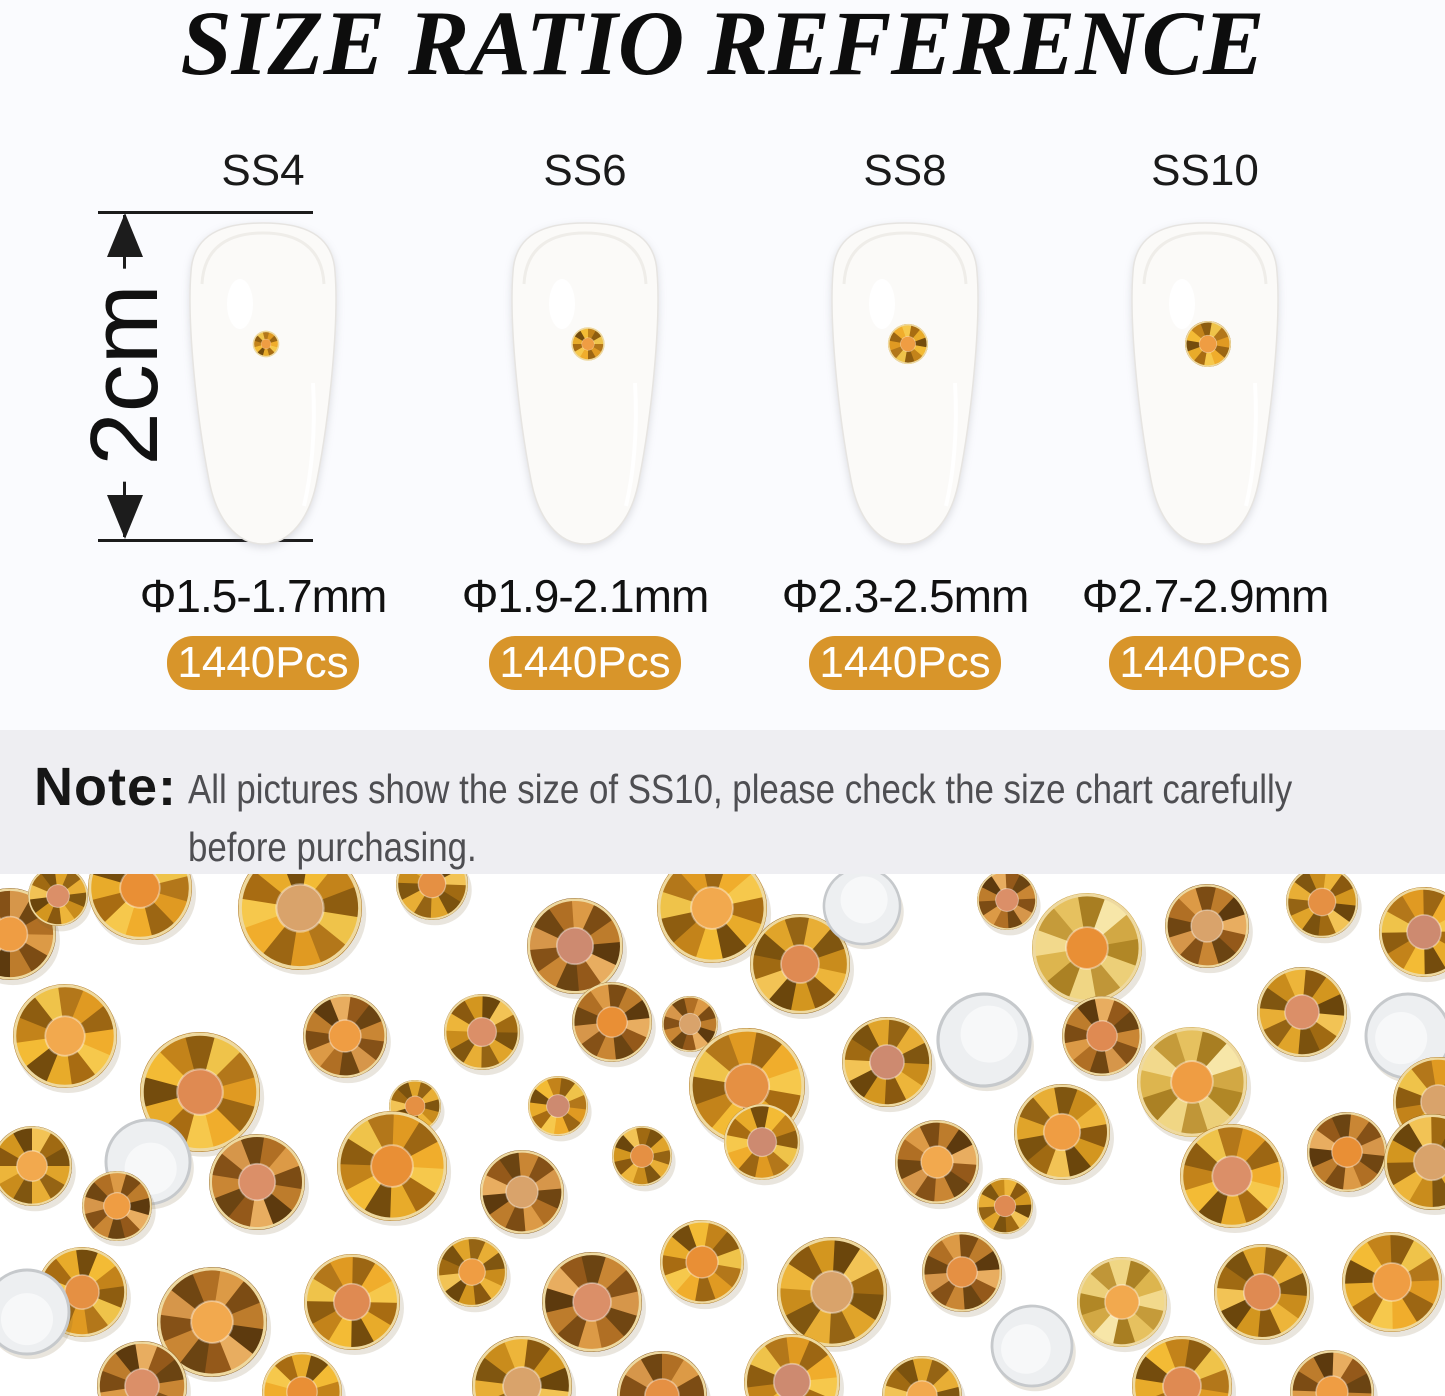 The height and width of the screenshot is (1396, 1445). Describe the element at coordinates (905, 596) in the screenshot. I see `diameter-label: Φ2.3-2.5mm` at that location.